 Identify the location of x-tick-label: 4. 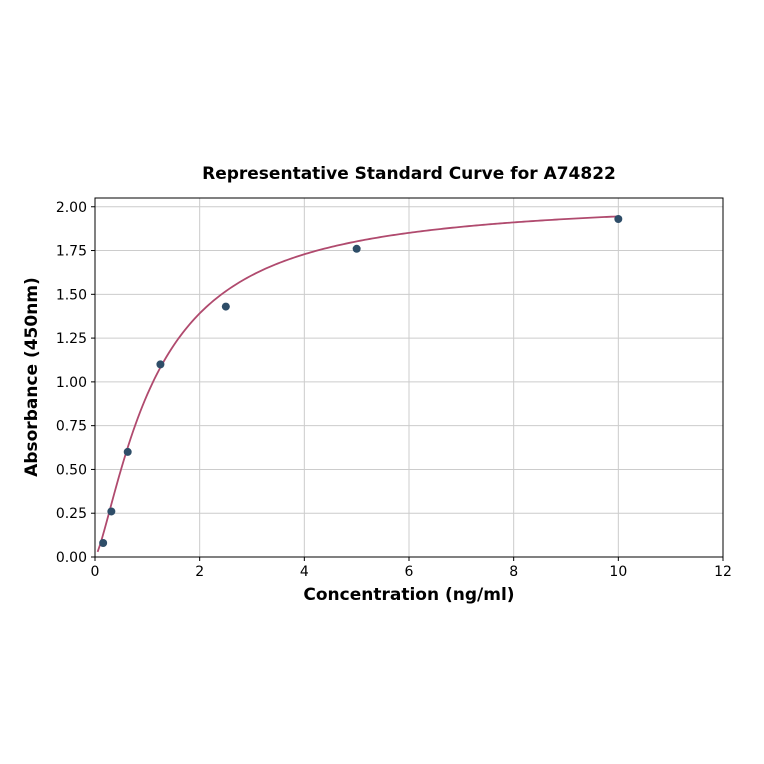
(304, 572).